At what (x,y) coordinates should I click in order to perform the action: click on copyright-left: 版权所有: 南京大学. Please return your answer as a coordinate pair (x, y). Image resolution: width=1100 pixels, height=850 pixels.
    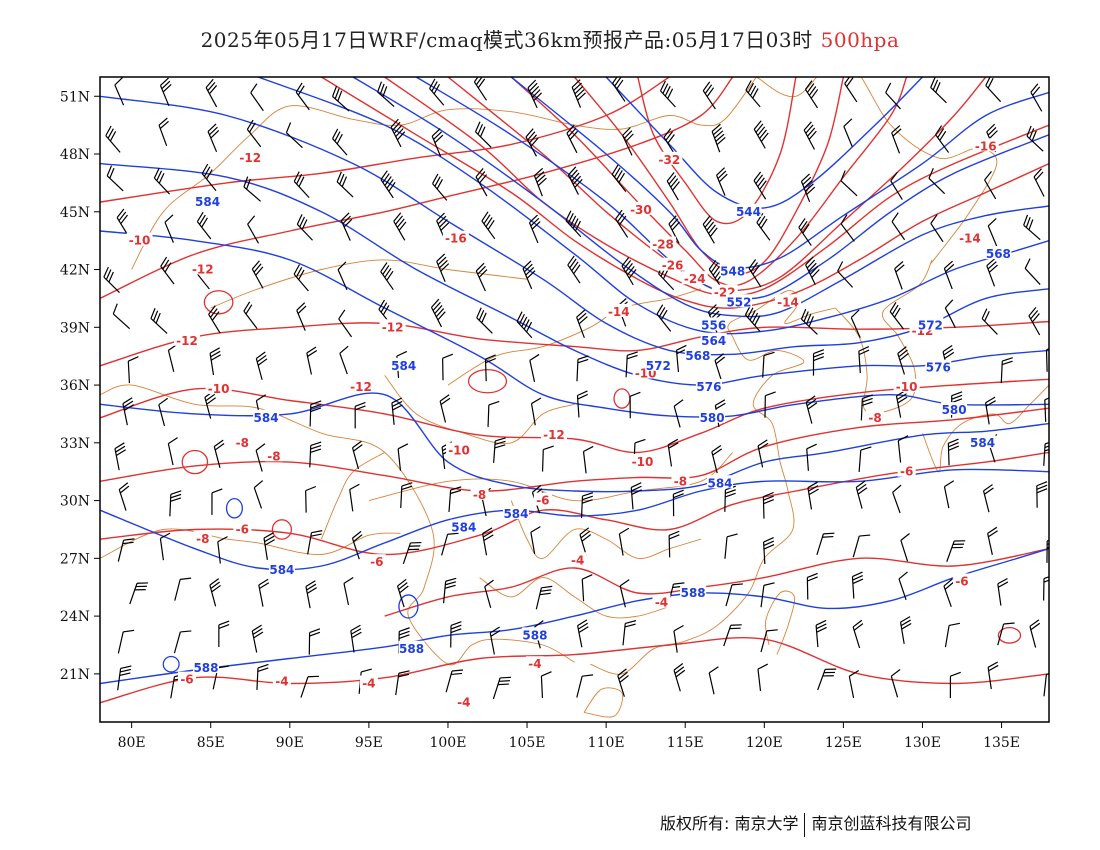
    Looking at the image, I should click on (729, 823).